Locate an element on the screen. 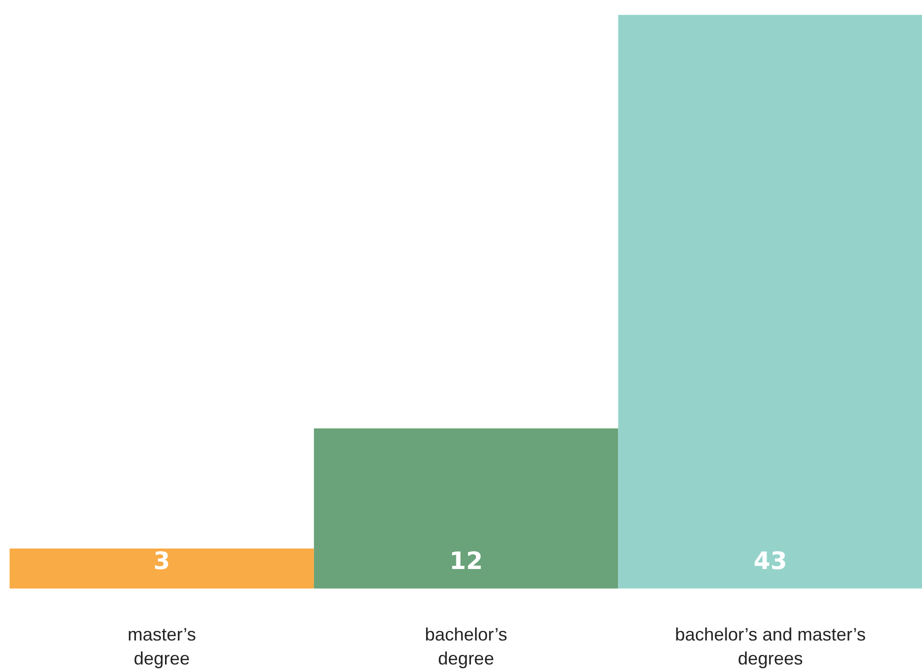 Image resolution: width=922 pixels, height=671 pixels. x-tick-label: master’s degree is located at coordinates (162, 646).